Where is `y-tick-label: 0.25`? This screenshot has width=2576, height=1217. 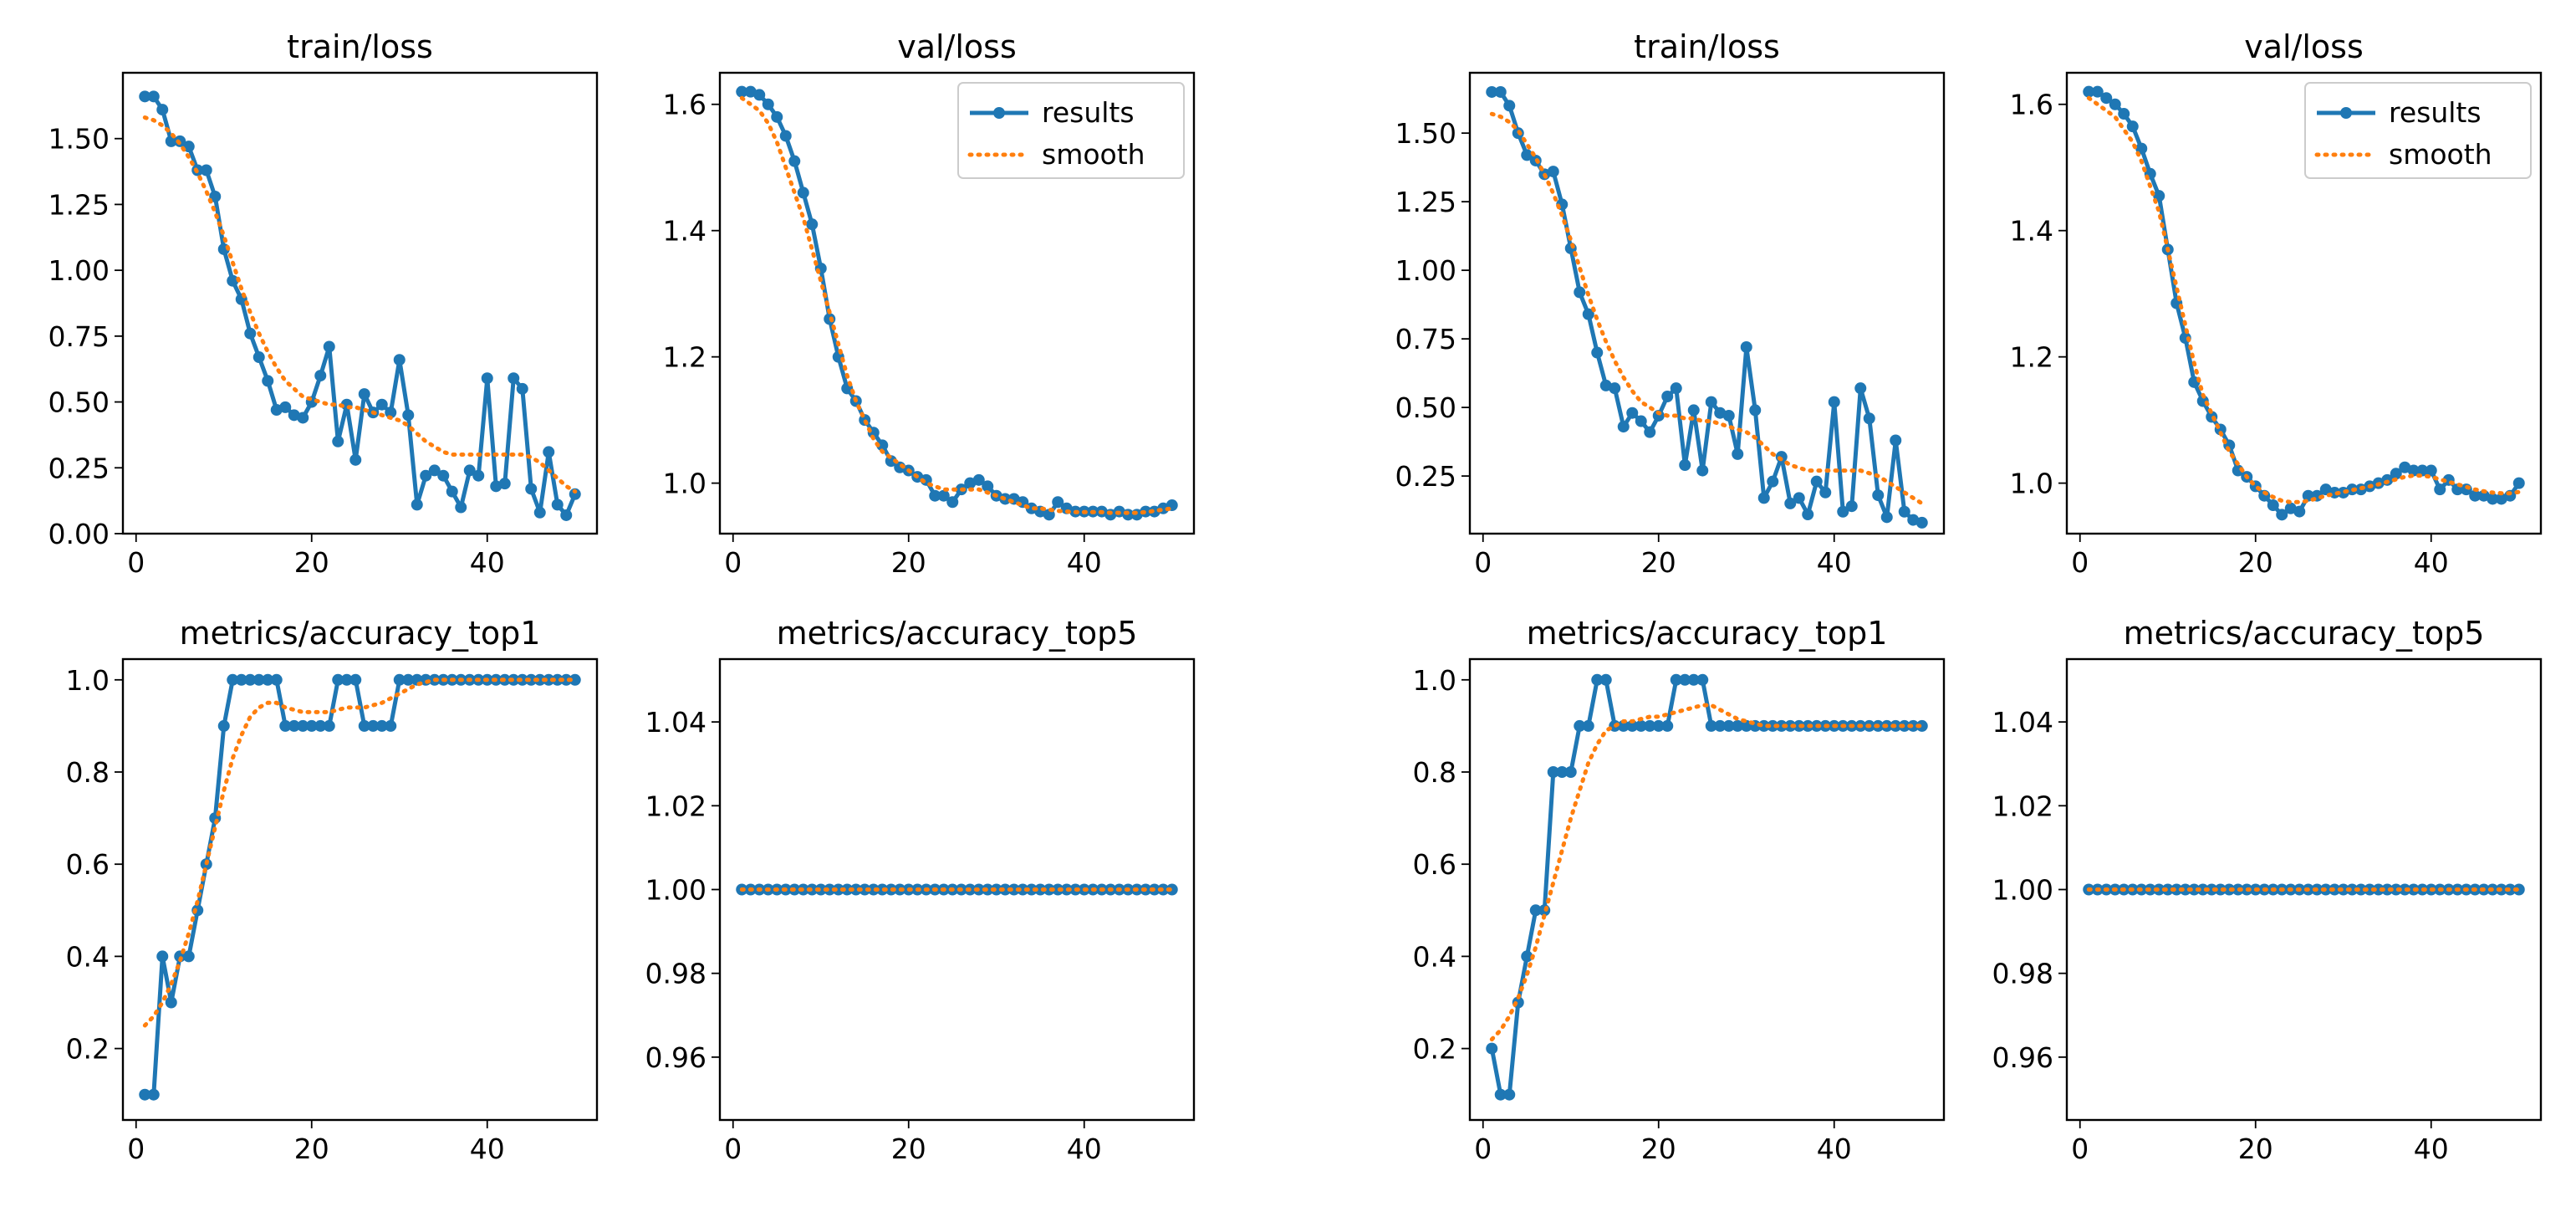
y-tick-label: 0.25 is located at coordinates (1426, 476).